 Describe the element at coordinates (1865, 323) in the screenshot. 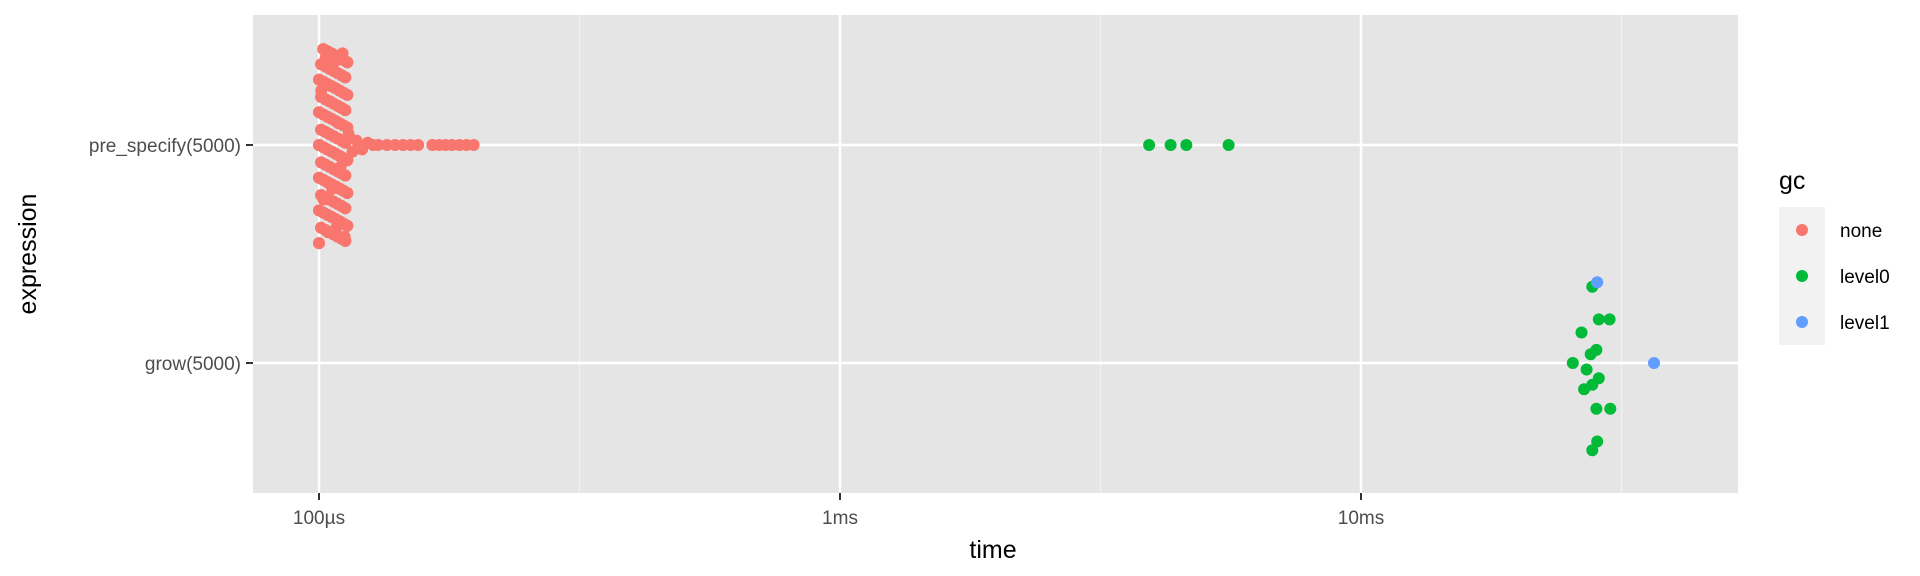

I see `legend-label-level1: level1` at that location.